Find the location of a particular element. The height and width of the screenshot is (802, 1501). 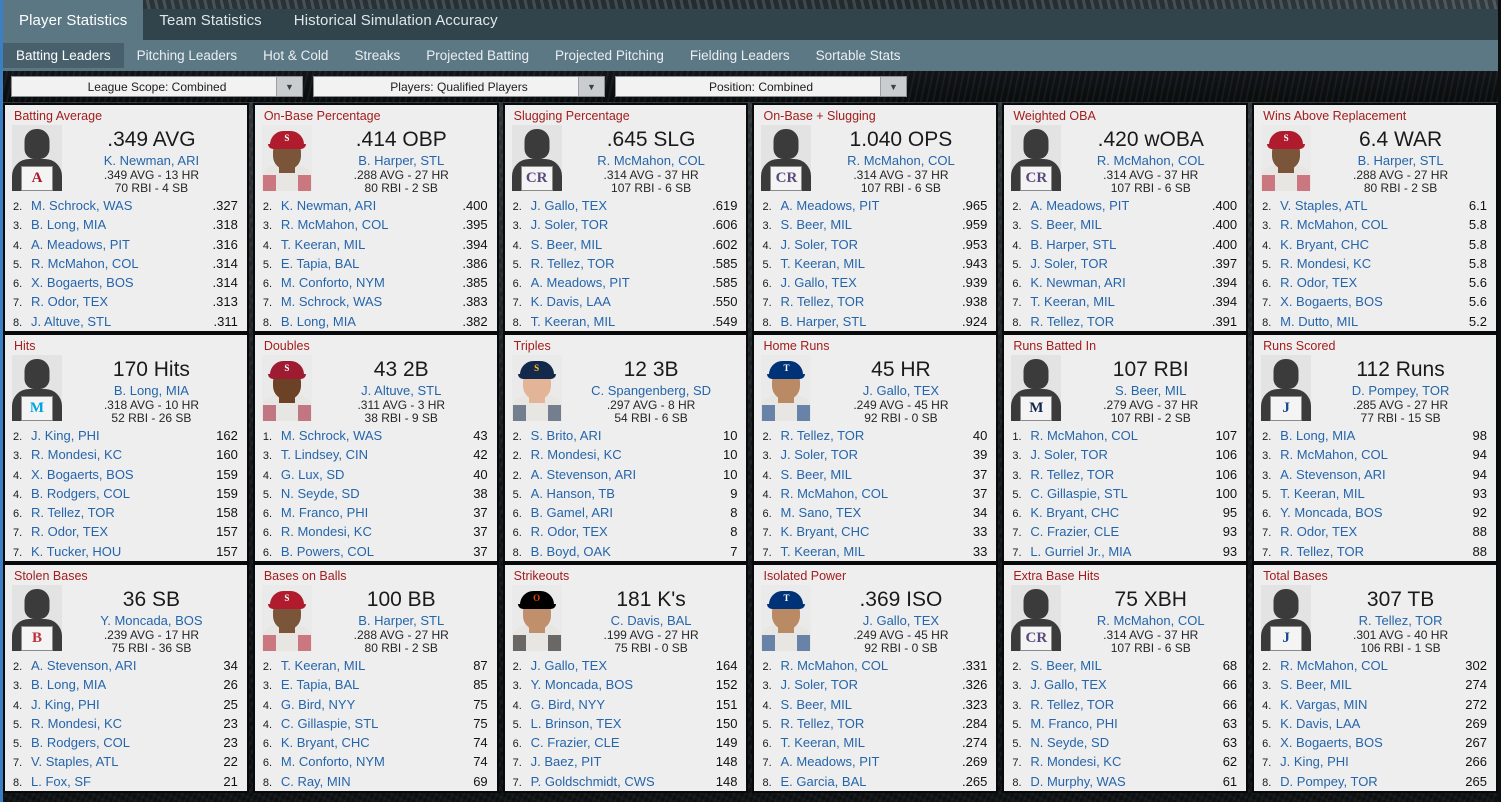

player-name-link: M. Sano, TEX is located at coordinates (821, 513).